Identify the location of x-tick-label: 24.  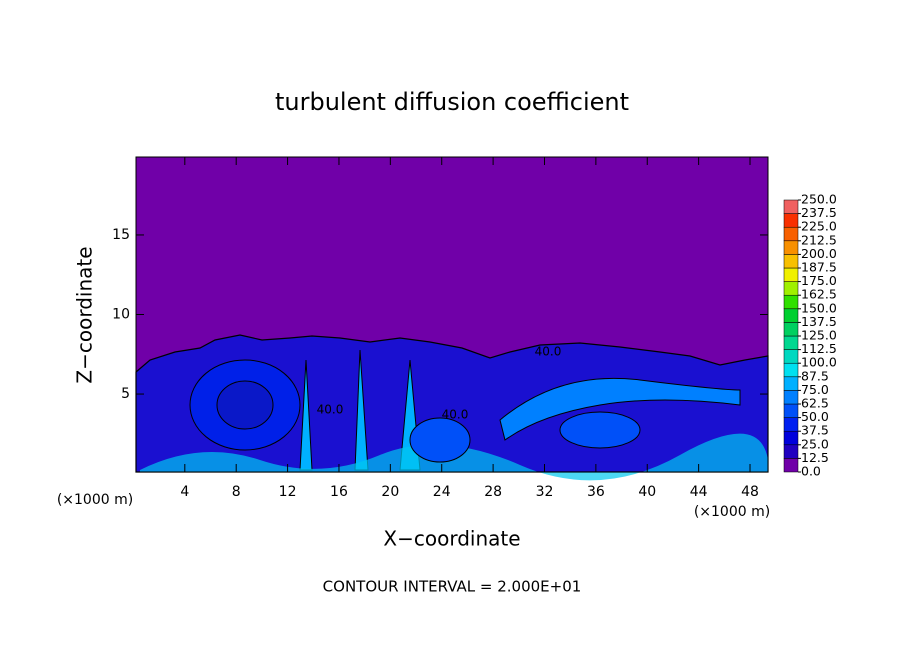
(442, 492).